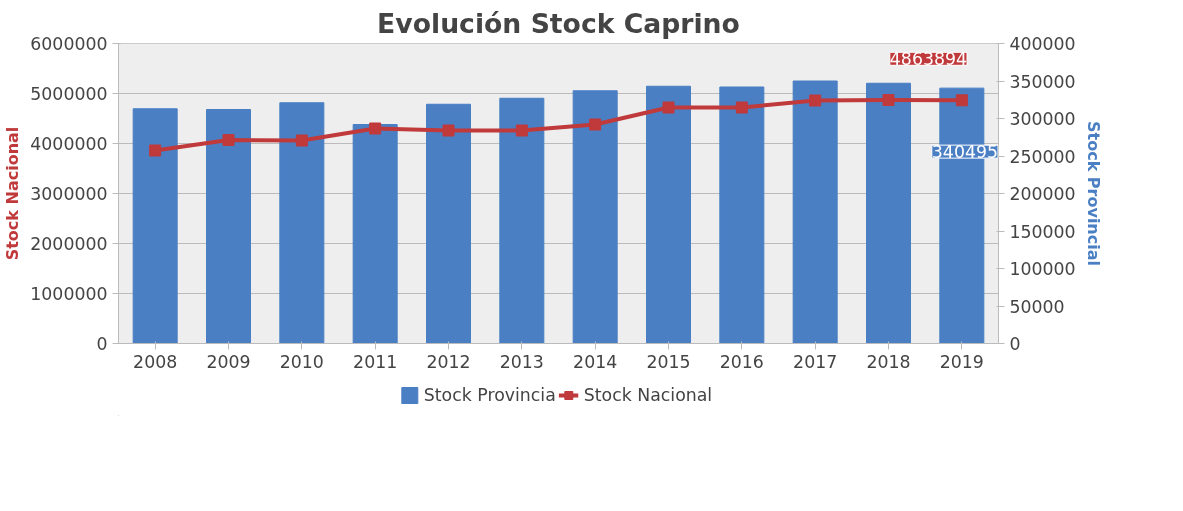 The width and height of the screenshot is (1183, 511). I want to click on y-axis-title: Stock Nacional, so click(13, 193).